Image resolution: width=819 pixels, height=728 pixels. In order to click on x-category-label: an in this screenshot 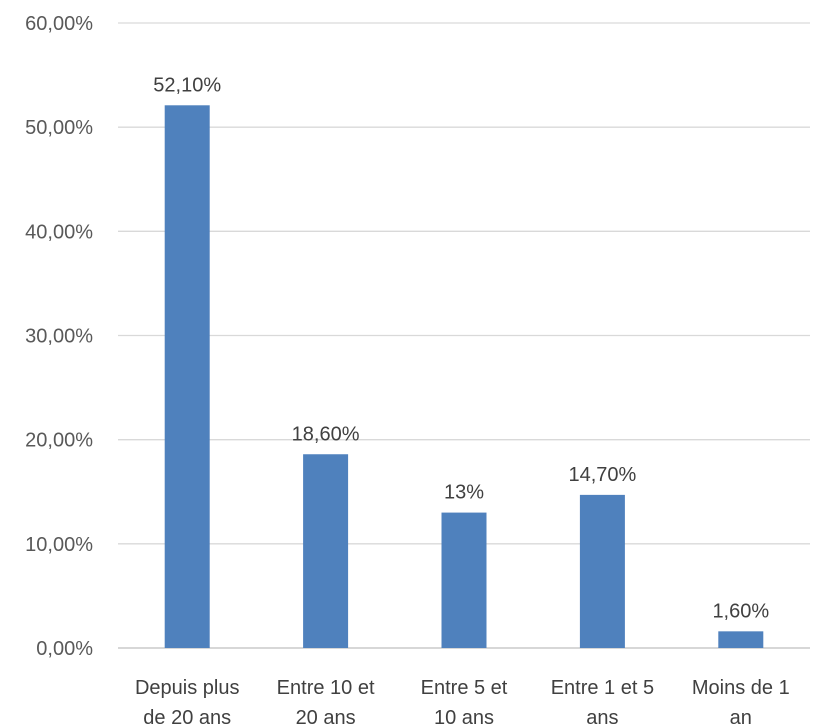, I will do `click(741, 717)`.